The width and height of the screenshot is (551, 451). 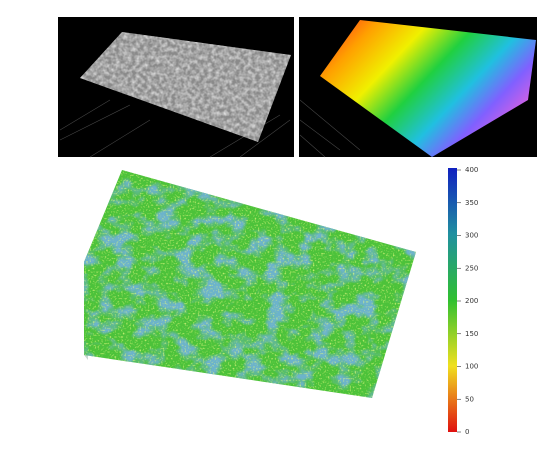 I want to click on colorbar-tick-label: 250, so click(x=471, y=268).